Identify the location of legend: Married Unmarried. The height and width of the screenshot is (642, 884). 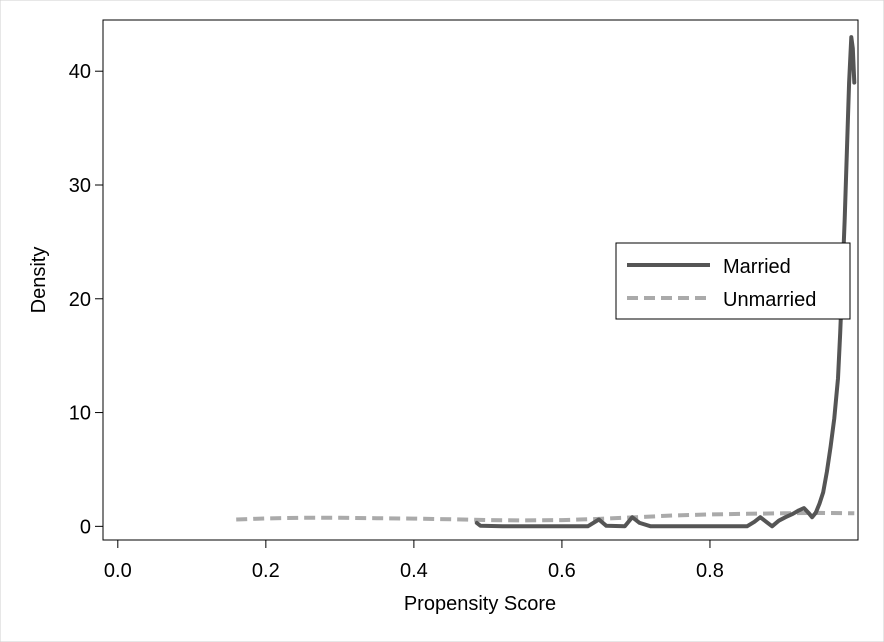
(733, 281).